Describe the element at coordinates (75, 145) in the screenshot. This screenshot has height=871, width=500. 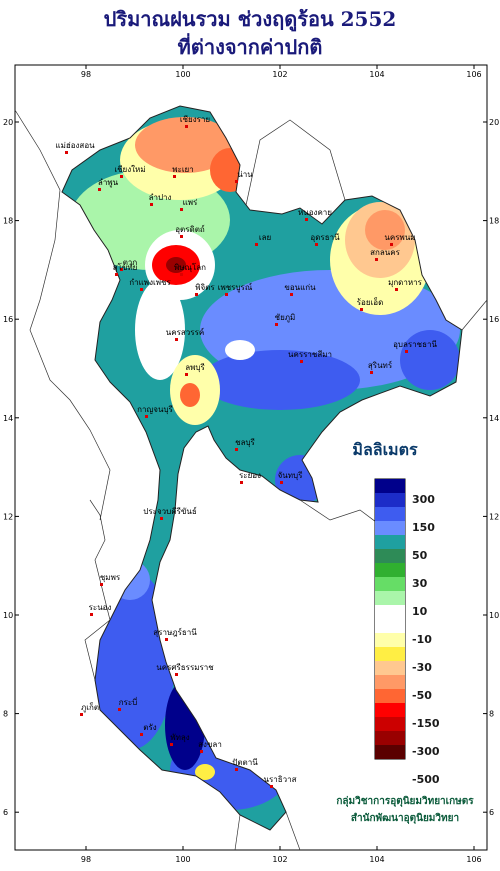
I see `place-label: แม่ฮ่องสอน` at that location.